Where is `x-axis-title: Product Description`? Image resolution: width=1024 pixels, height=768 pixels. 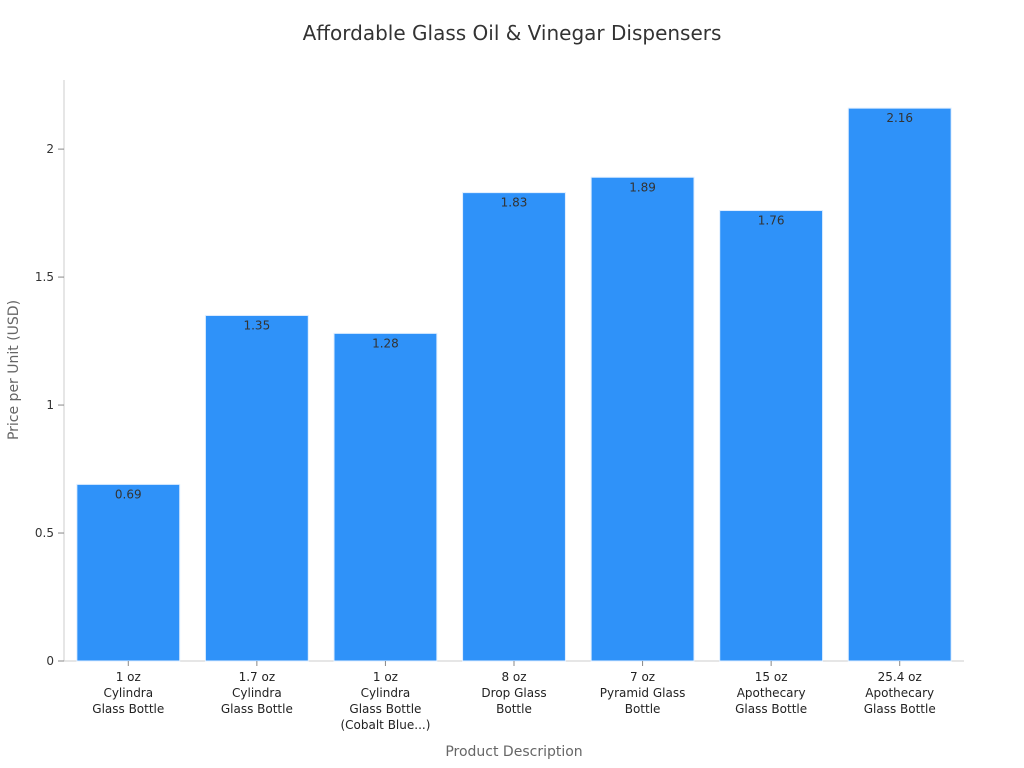
x-axis-title: Product Description is located at coordinates (513, 752).